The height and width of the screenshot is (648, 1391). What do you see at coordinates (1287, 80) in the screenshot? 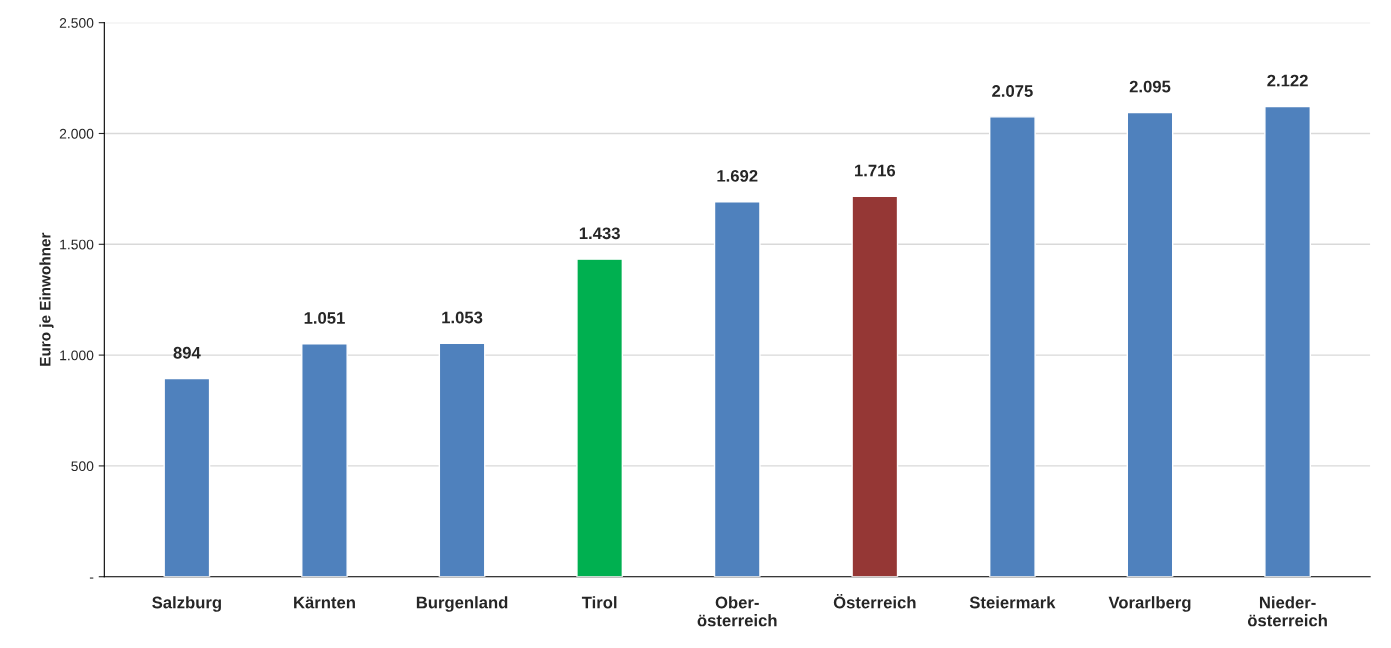
I see `data-label: 2.122` at bounding box center [1287, 80].